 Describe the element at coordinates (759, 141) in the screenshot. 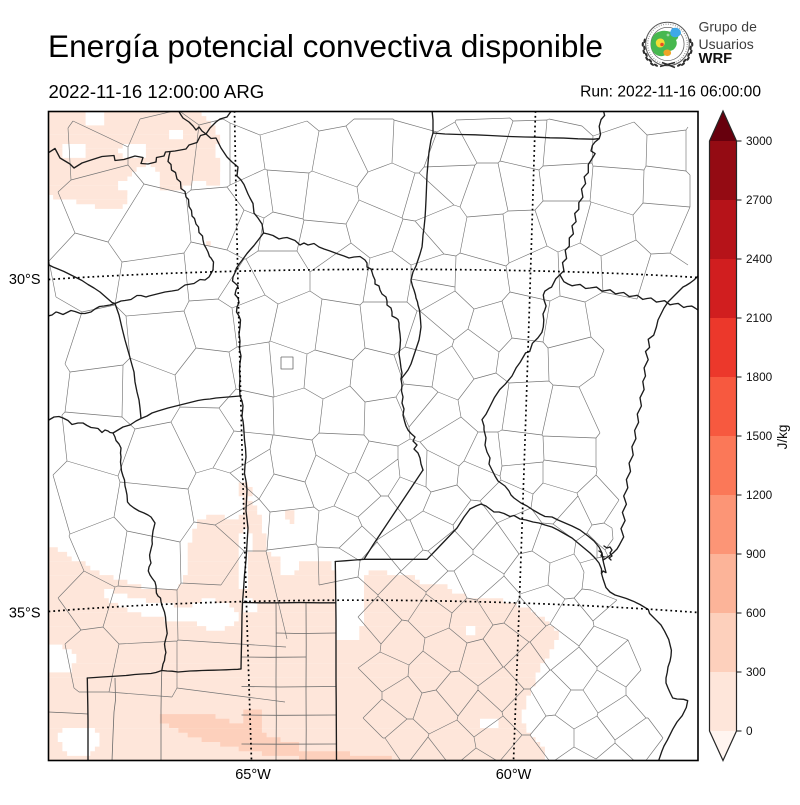

I see `svg-text: 3000` at that location.